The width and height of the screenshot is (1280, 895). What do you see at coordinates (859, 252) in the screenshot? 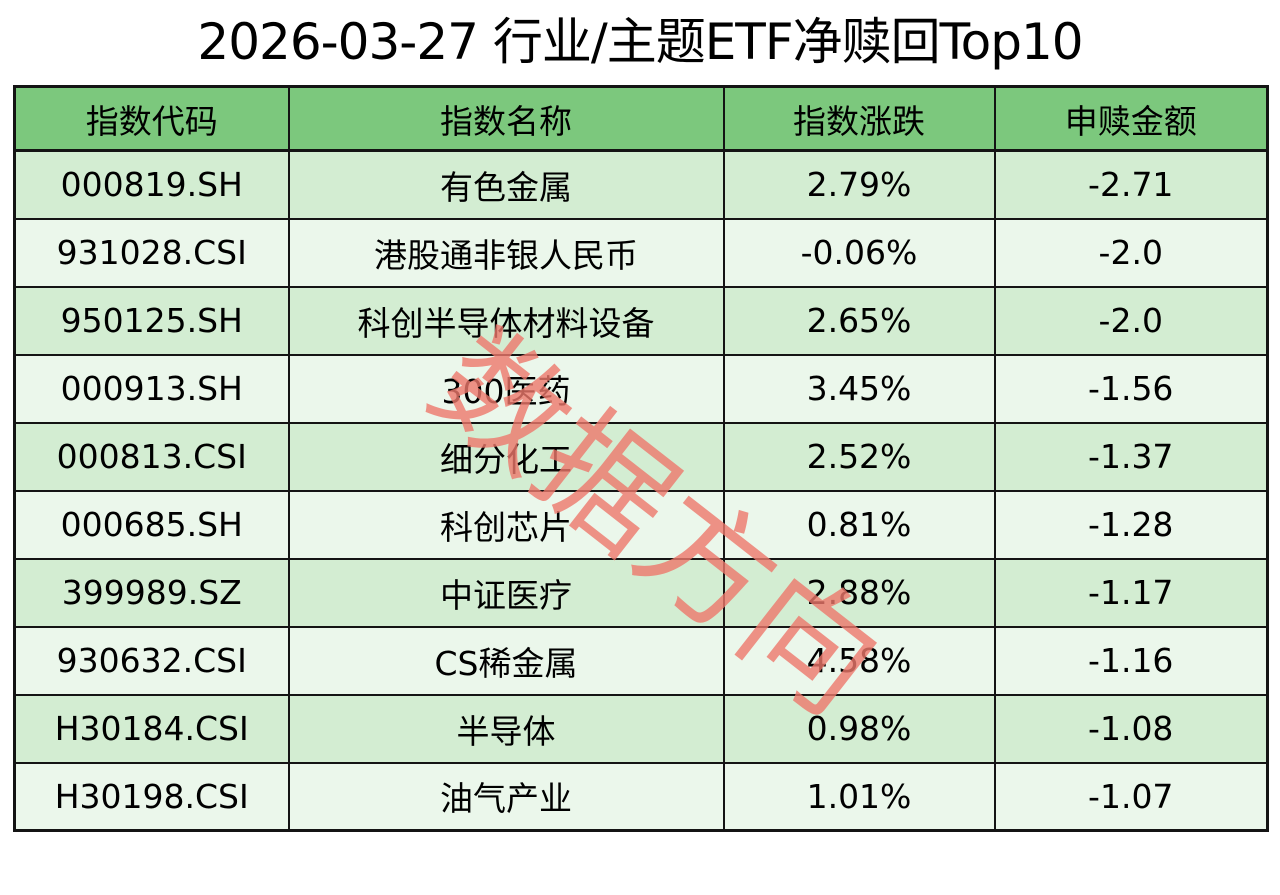
I see `table-cell: -0.06%` at bounding box center [859, 252].